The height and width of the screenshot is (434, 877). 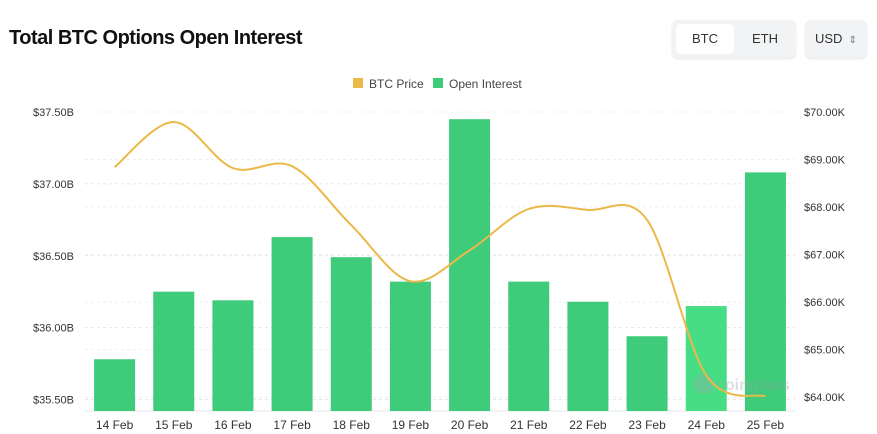 What do you see at coordinates (358, 83) in the screenshot?
I see `legend-swatch-btc-price` at bounding box center [358, 83].